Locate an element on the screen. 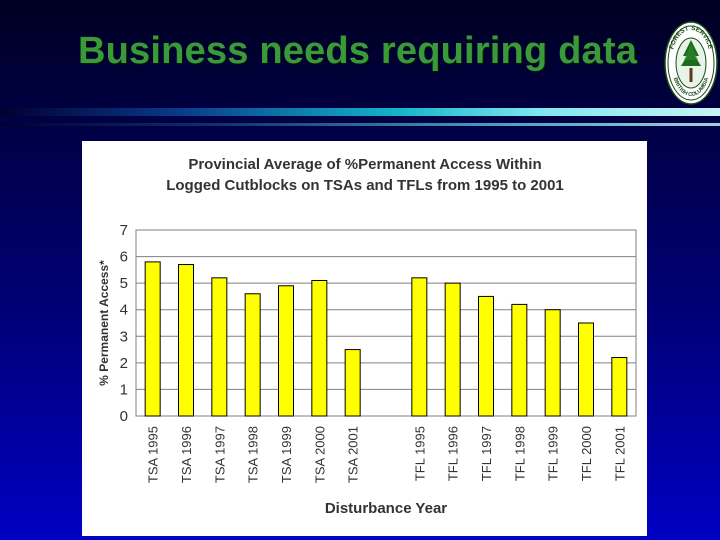 This screenshot has height=540, width=720. header-divider-bar is located at coordinates (360, 112).